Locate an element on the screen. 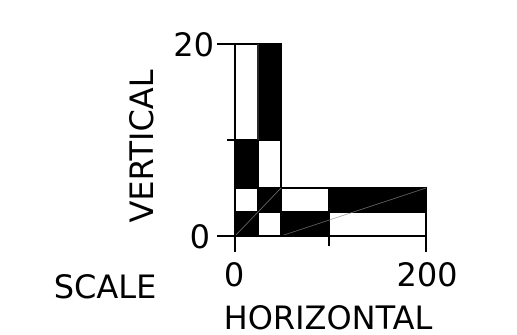 The image size is (517, 335). horizontal-tick-label-left: 0 is located at coordinates (234, 275).